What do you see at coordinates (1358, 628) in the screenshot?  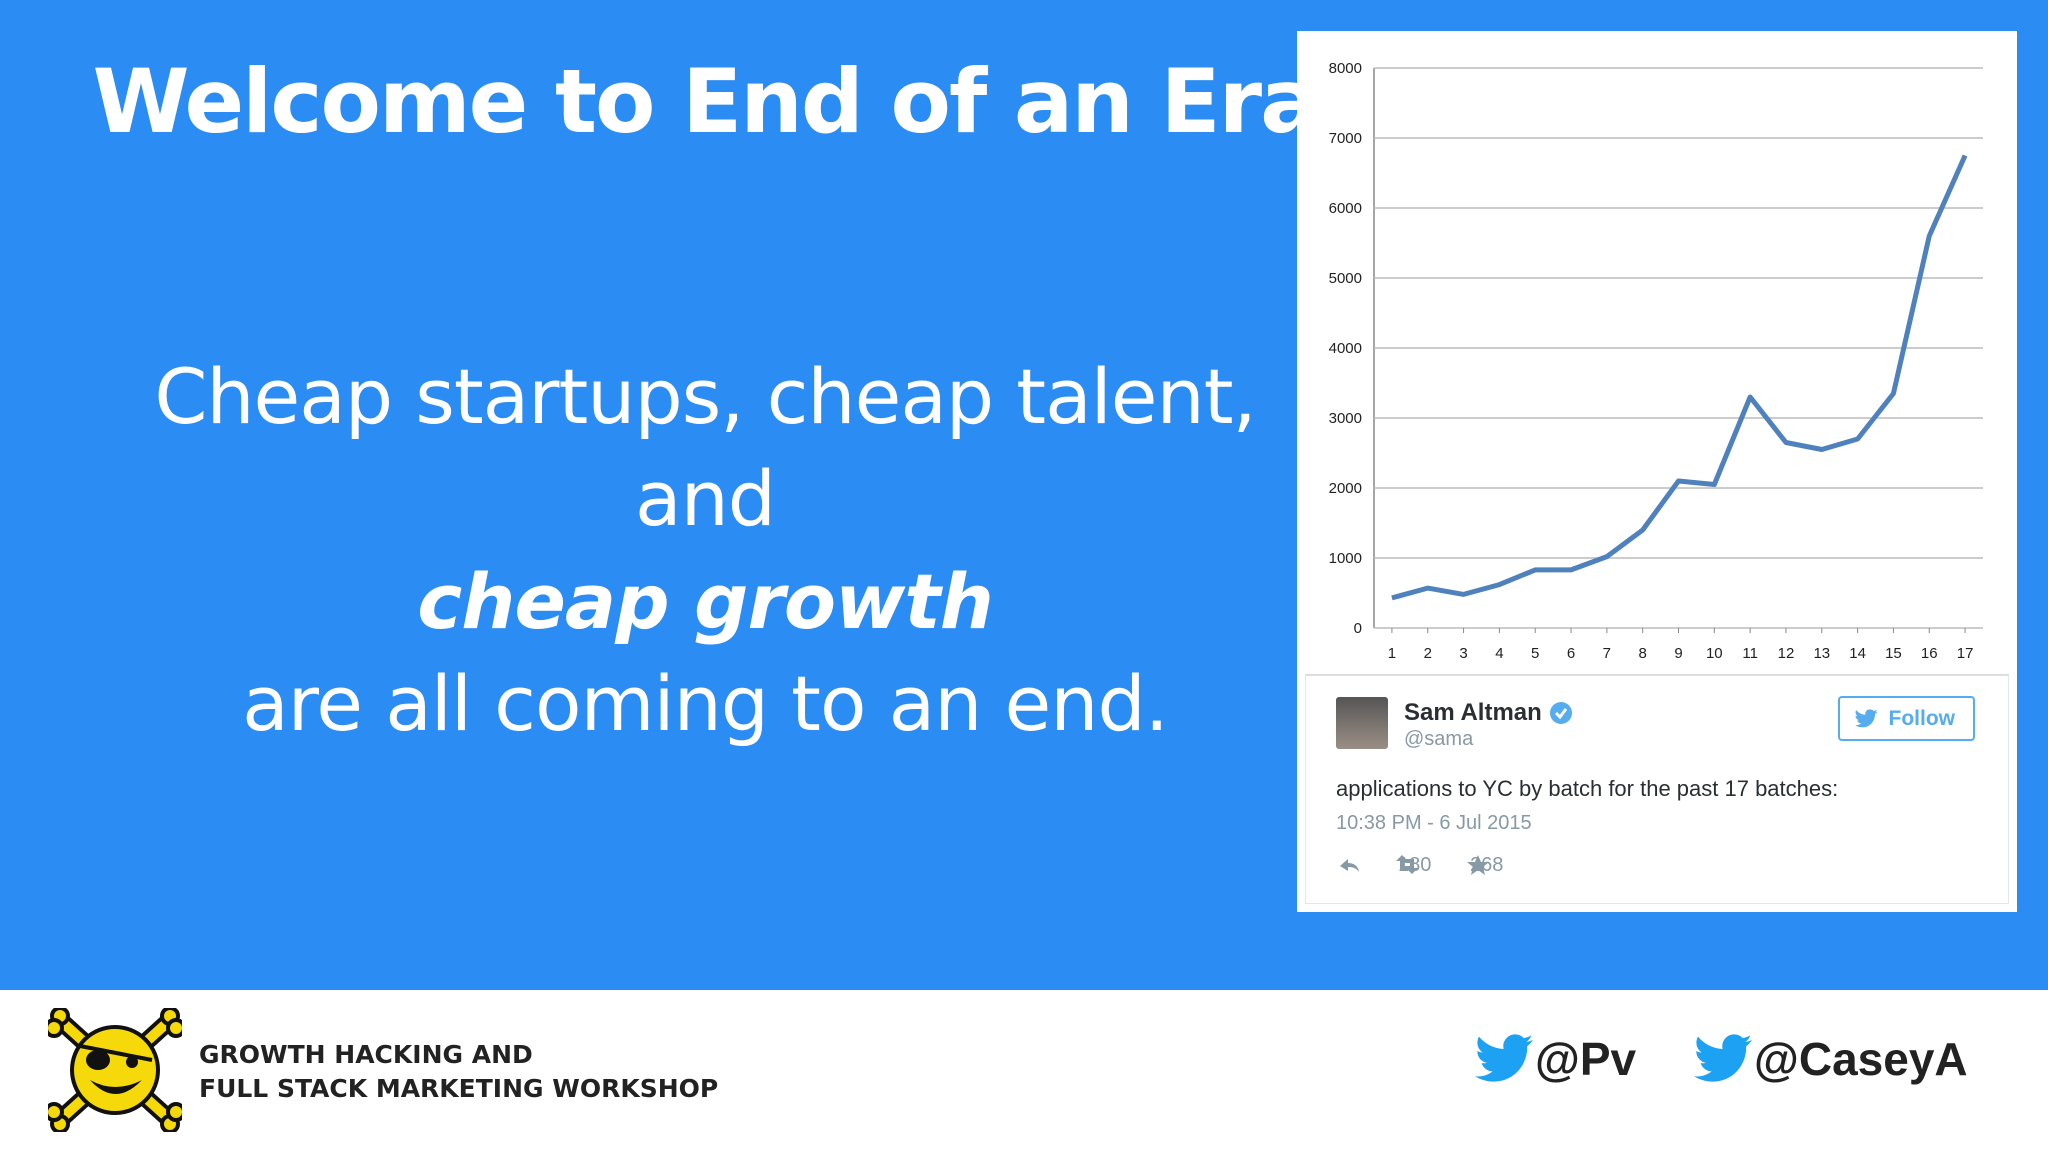 I see `y-tick-label: 0` at bounding box center [1358, 628].